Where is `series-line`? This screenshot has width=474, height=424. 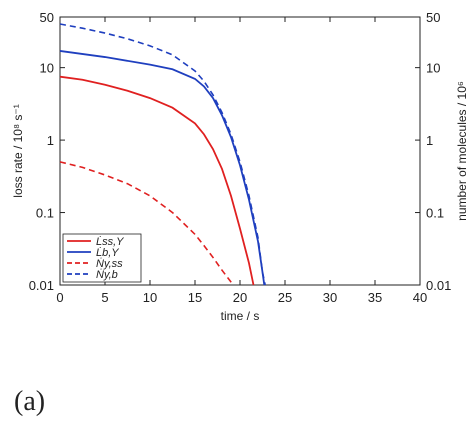 series-line is located at coordinates (147, 223).